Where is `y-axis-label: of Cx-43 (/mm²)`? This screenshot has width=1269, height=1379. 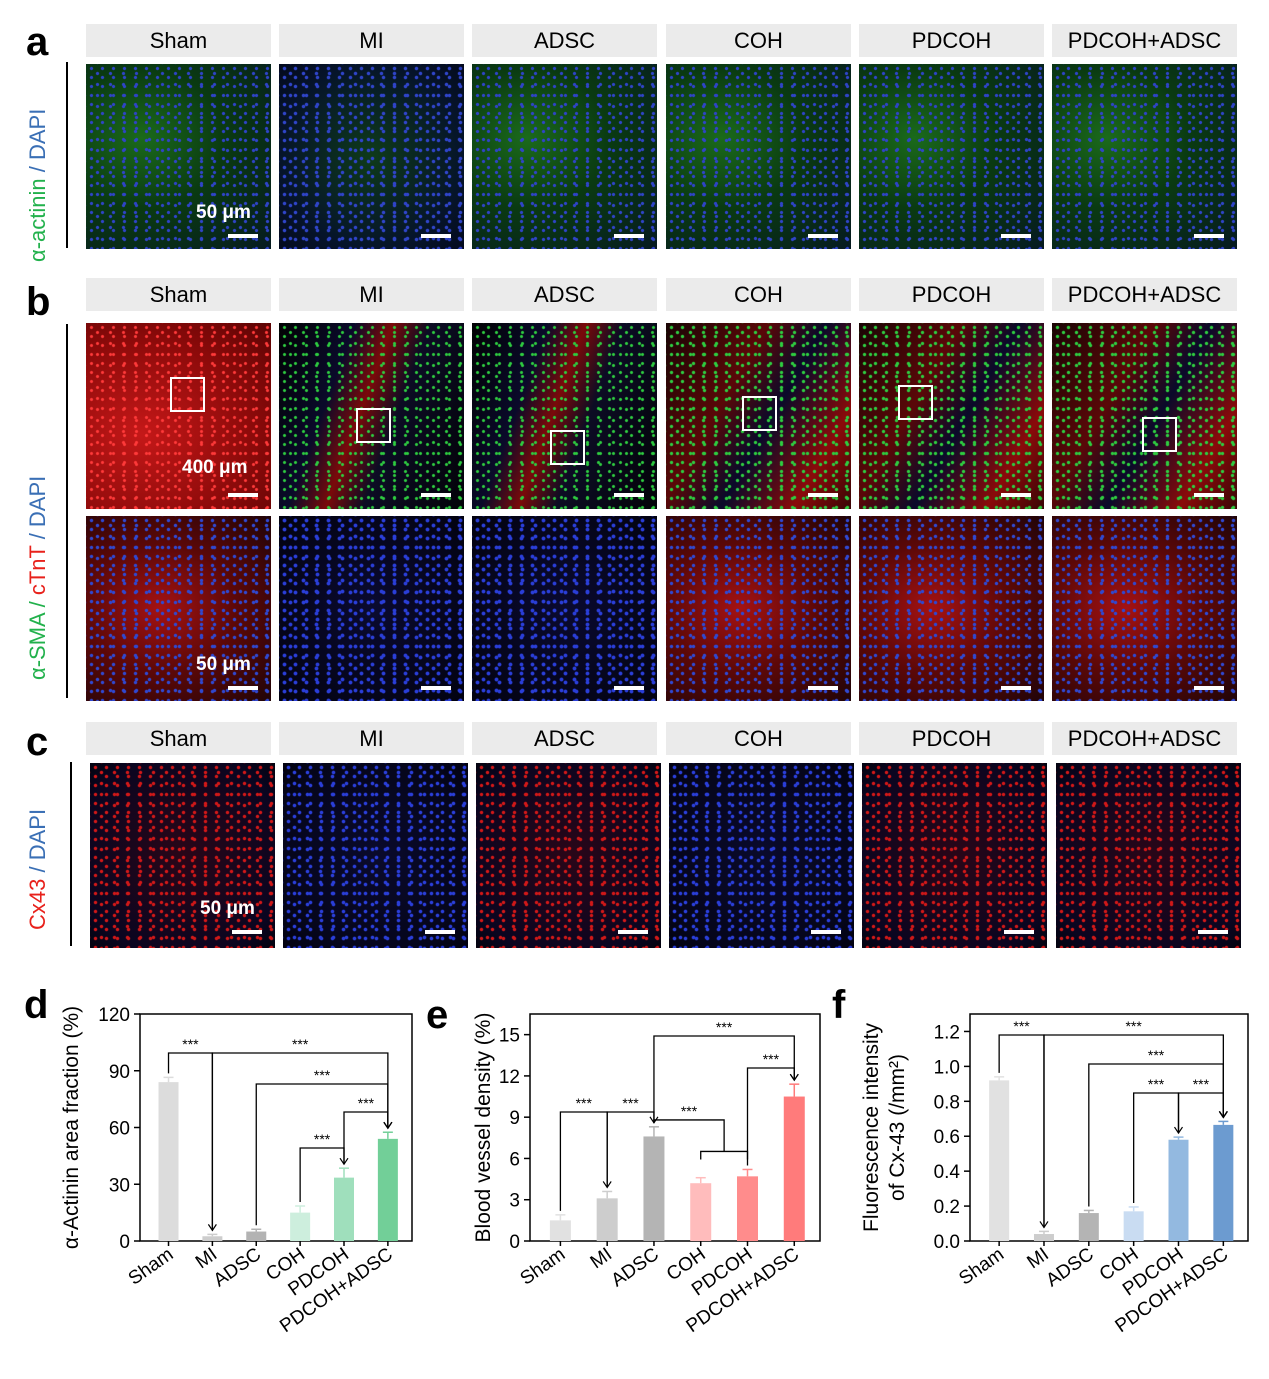
y-axis-label: of Cx-43 (/mm²) is located at coordinates (897, 1127).